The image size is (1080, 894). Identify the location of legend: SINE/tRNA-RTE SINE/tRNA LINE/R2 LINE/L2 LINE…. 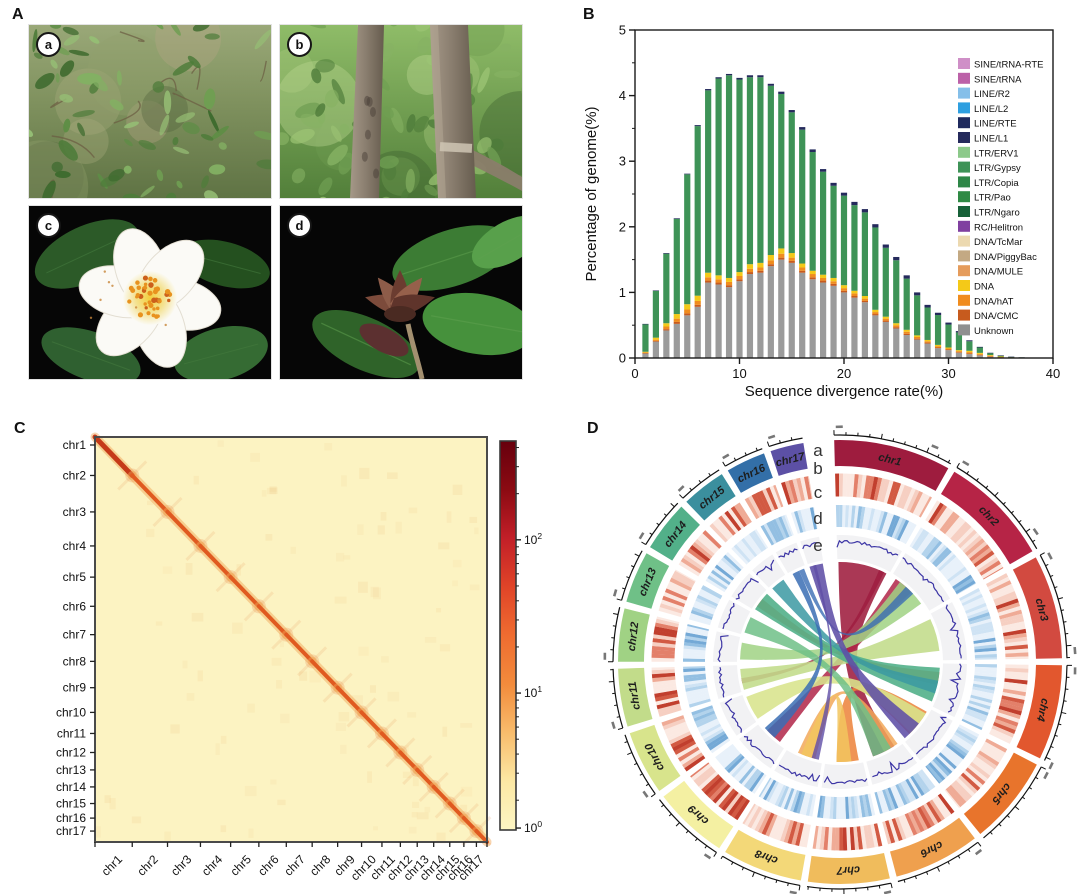
(1001, 197).